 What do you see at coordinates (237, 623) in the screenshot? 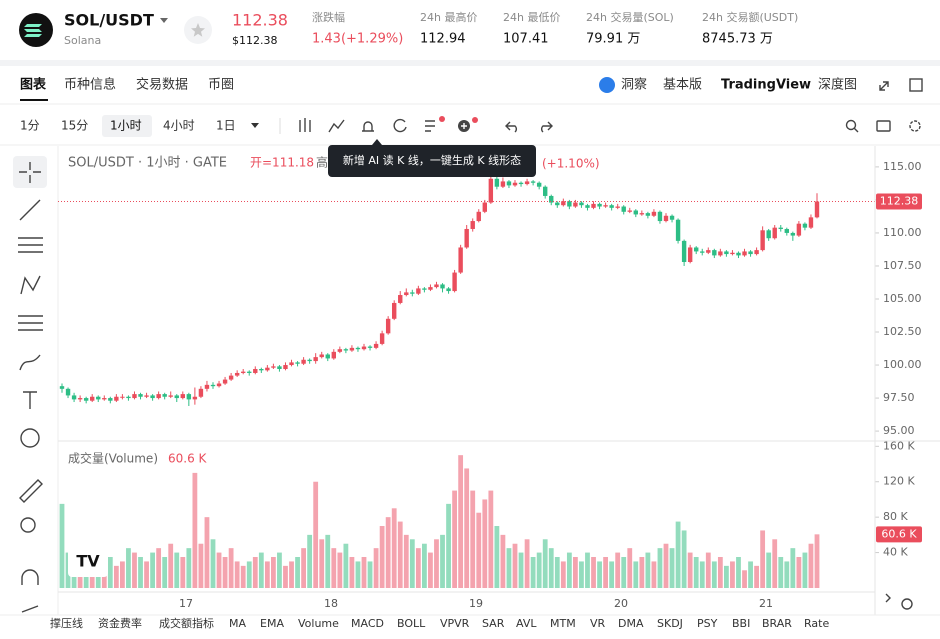
I see `indicator: MA` at bounding box center [237, 623].